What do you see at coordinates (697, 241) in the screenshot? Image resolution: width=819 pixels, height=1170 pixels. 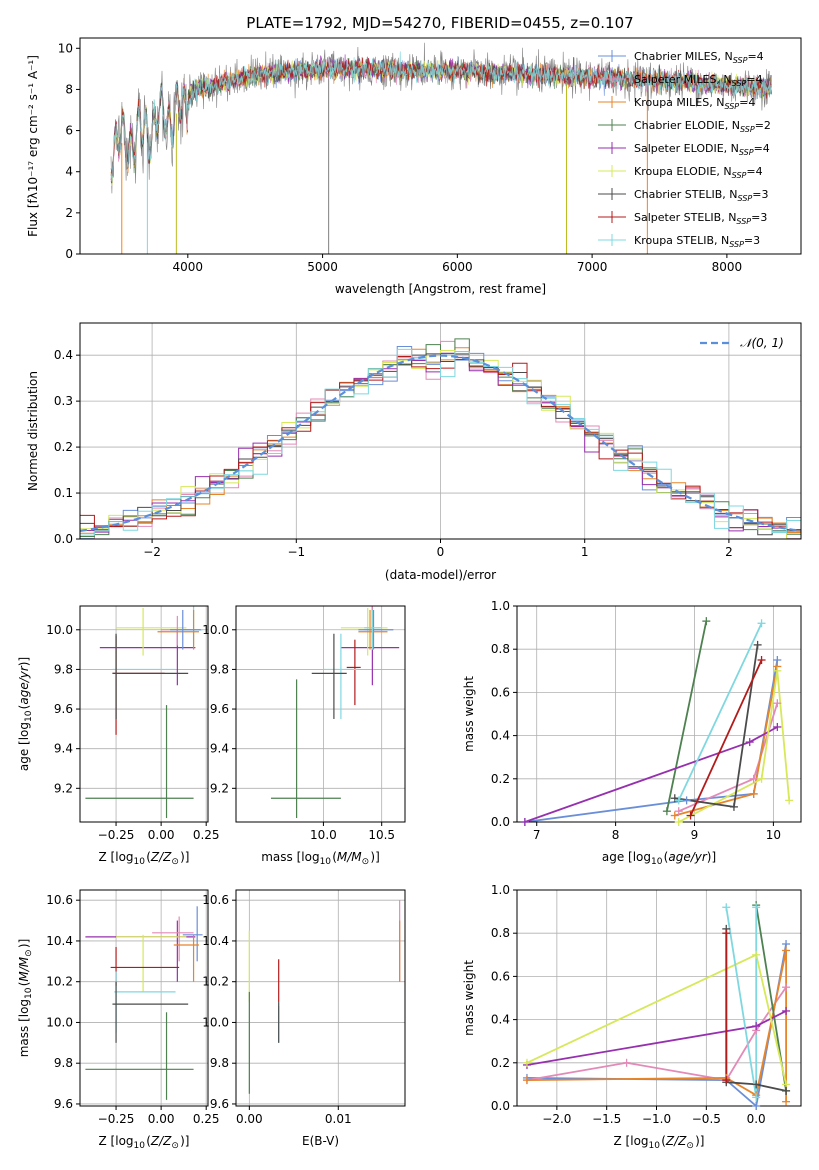 I see `legend-entry: Kroupa STELIB, NSSP=3` at bounding box center [697, 241].